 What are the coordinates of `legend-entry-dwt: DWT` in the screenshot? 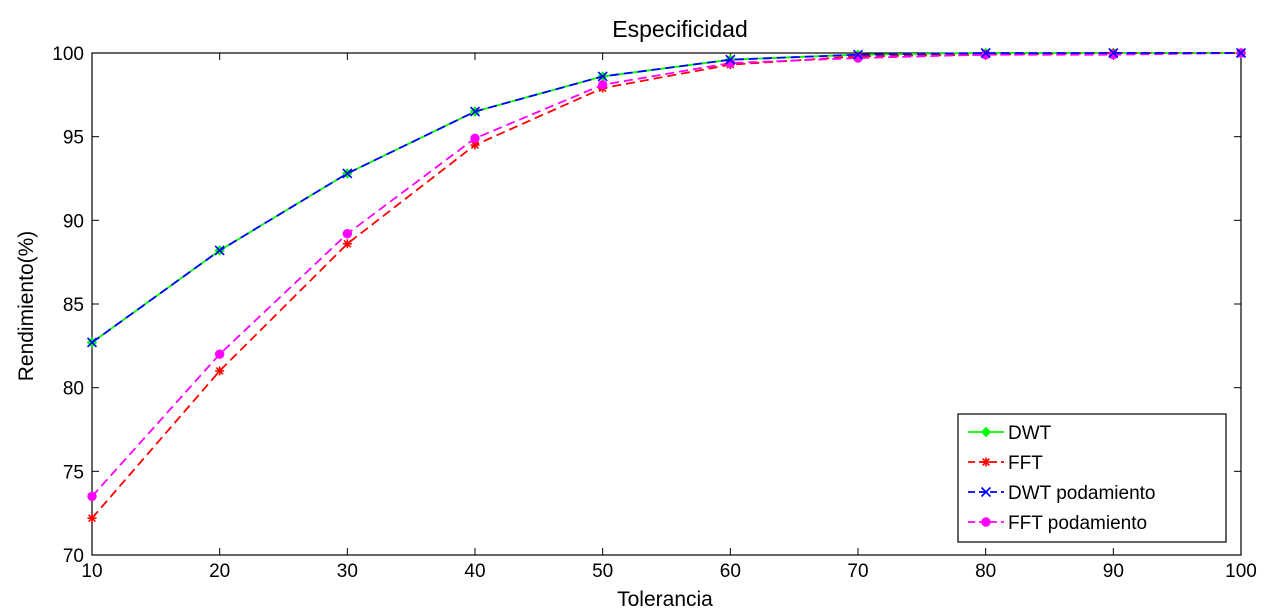 It's located at (1010, 433).